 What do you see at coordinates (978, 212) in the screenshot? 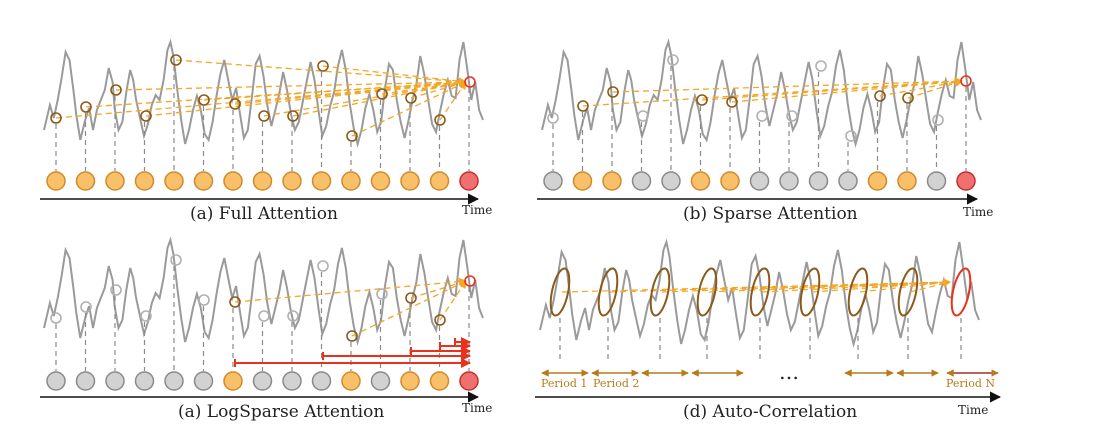
I see `time-label-sparse: Time` at bounding box center [978, 212].